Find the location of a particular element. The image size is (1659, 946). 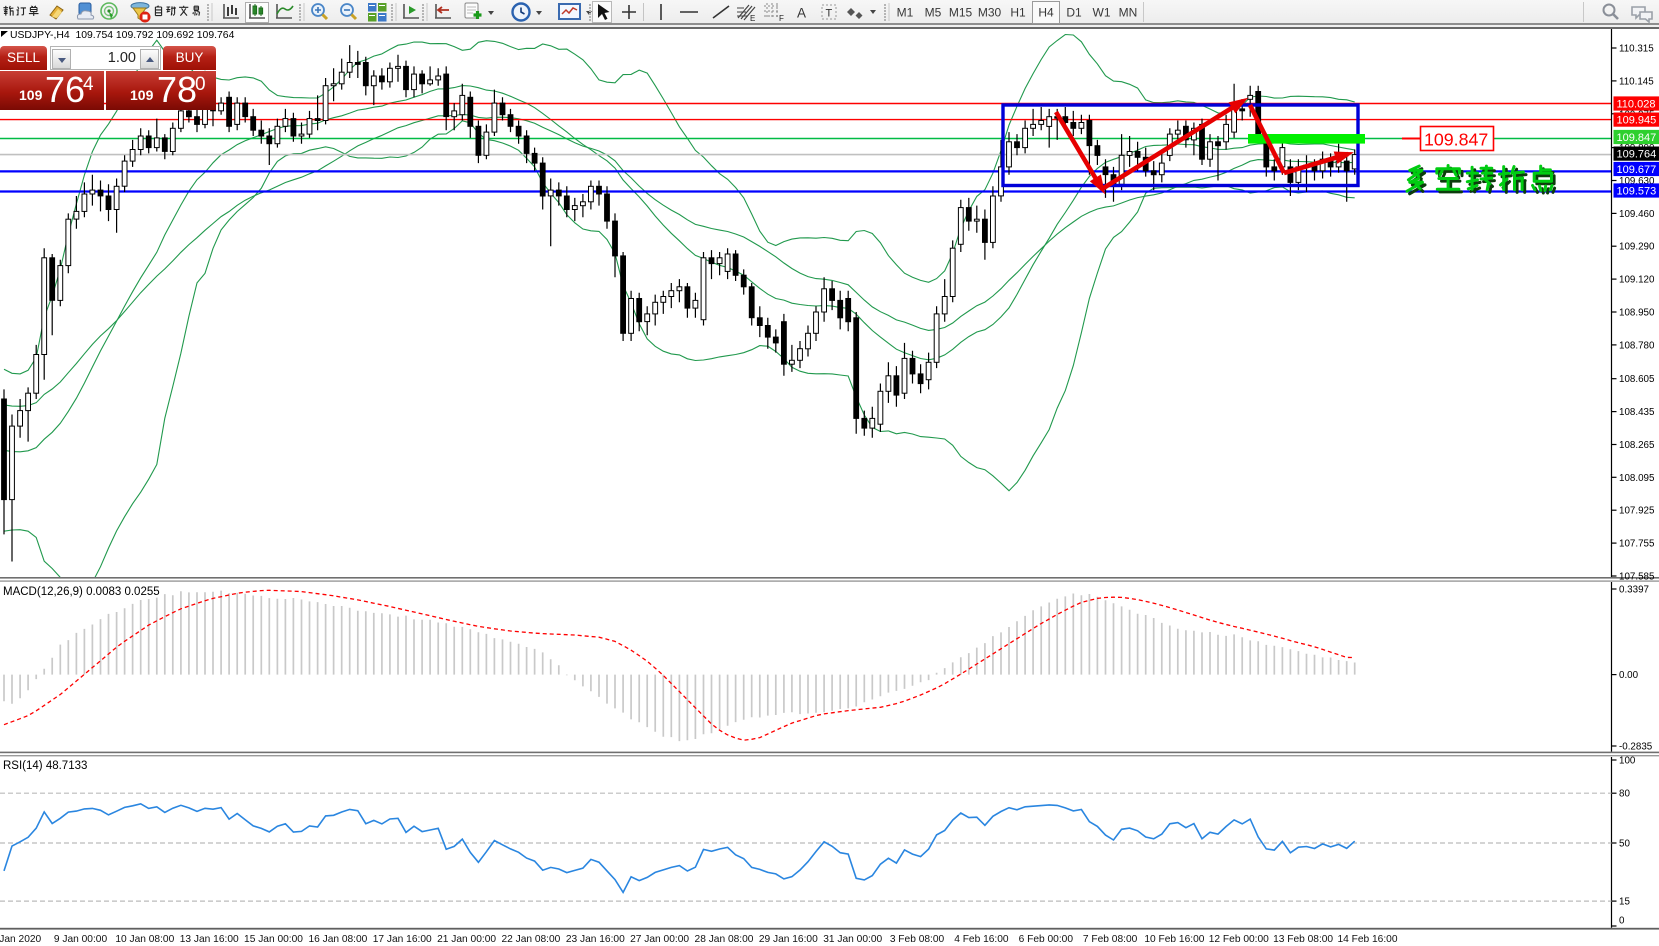

svg-text: H4 is located at coordinates (1046, 13).